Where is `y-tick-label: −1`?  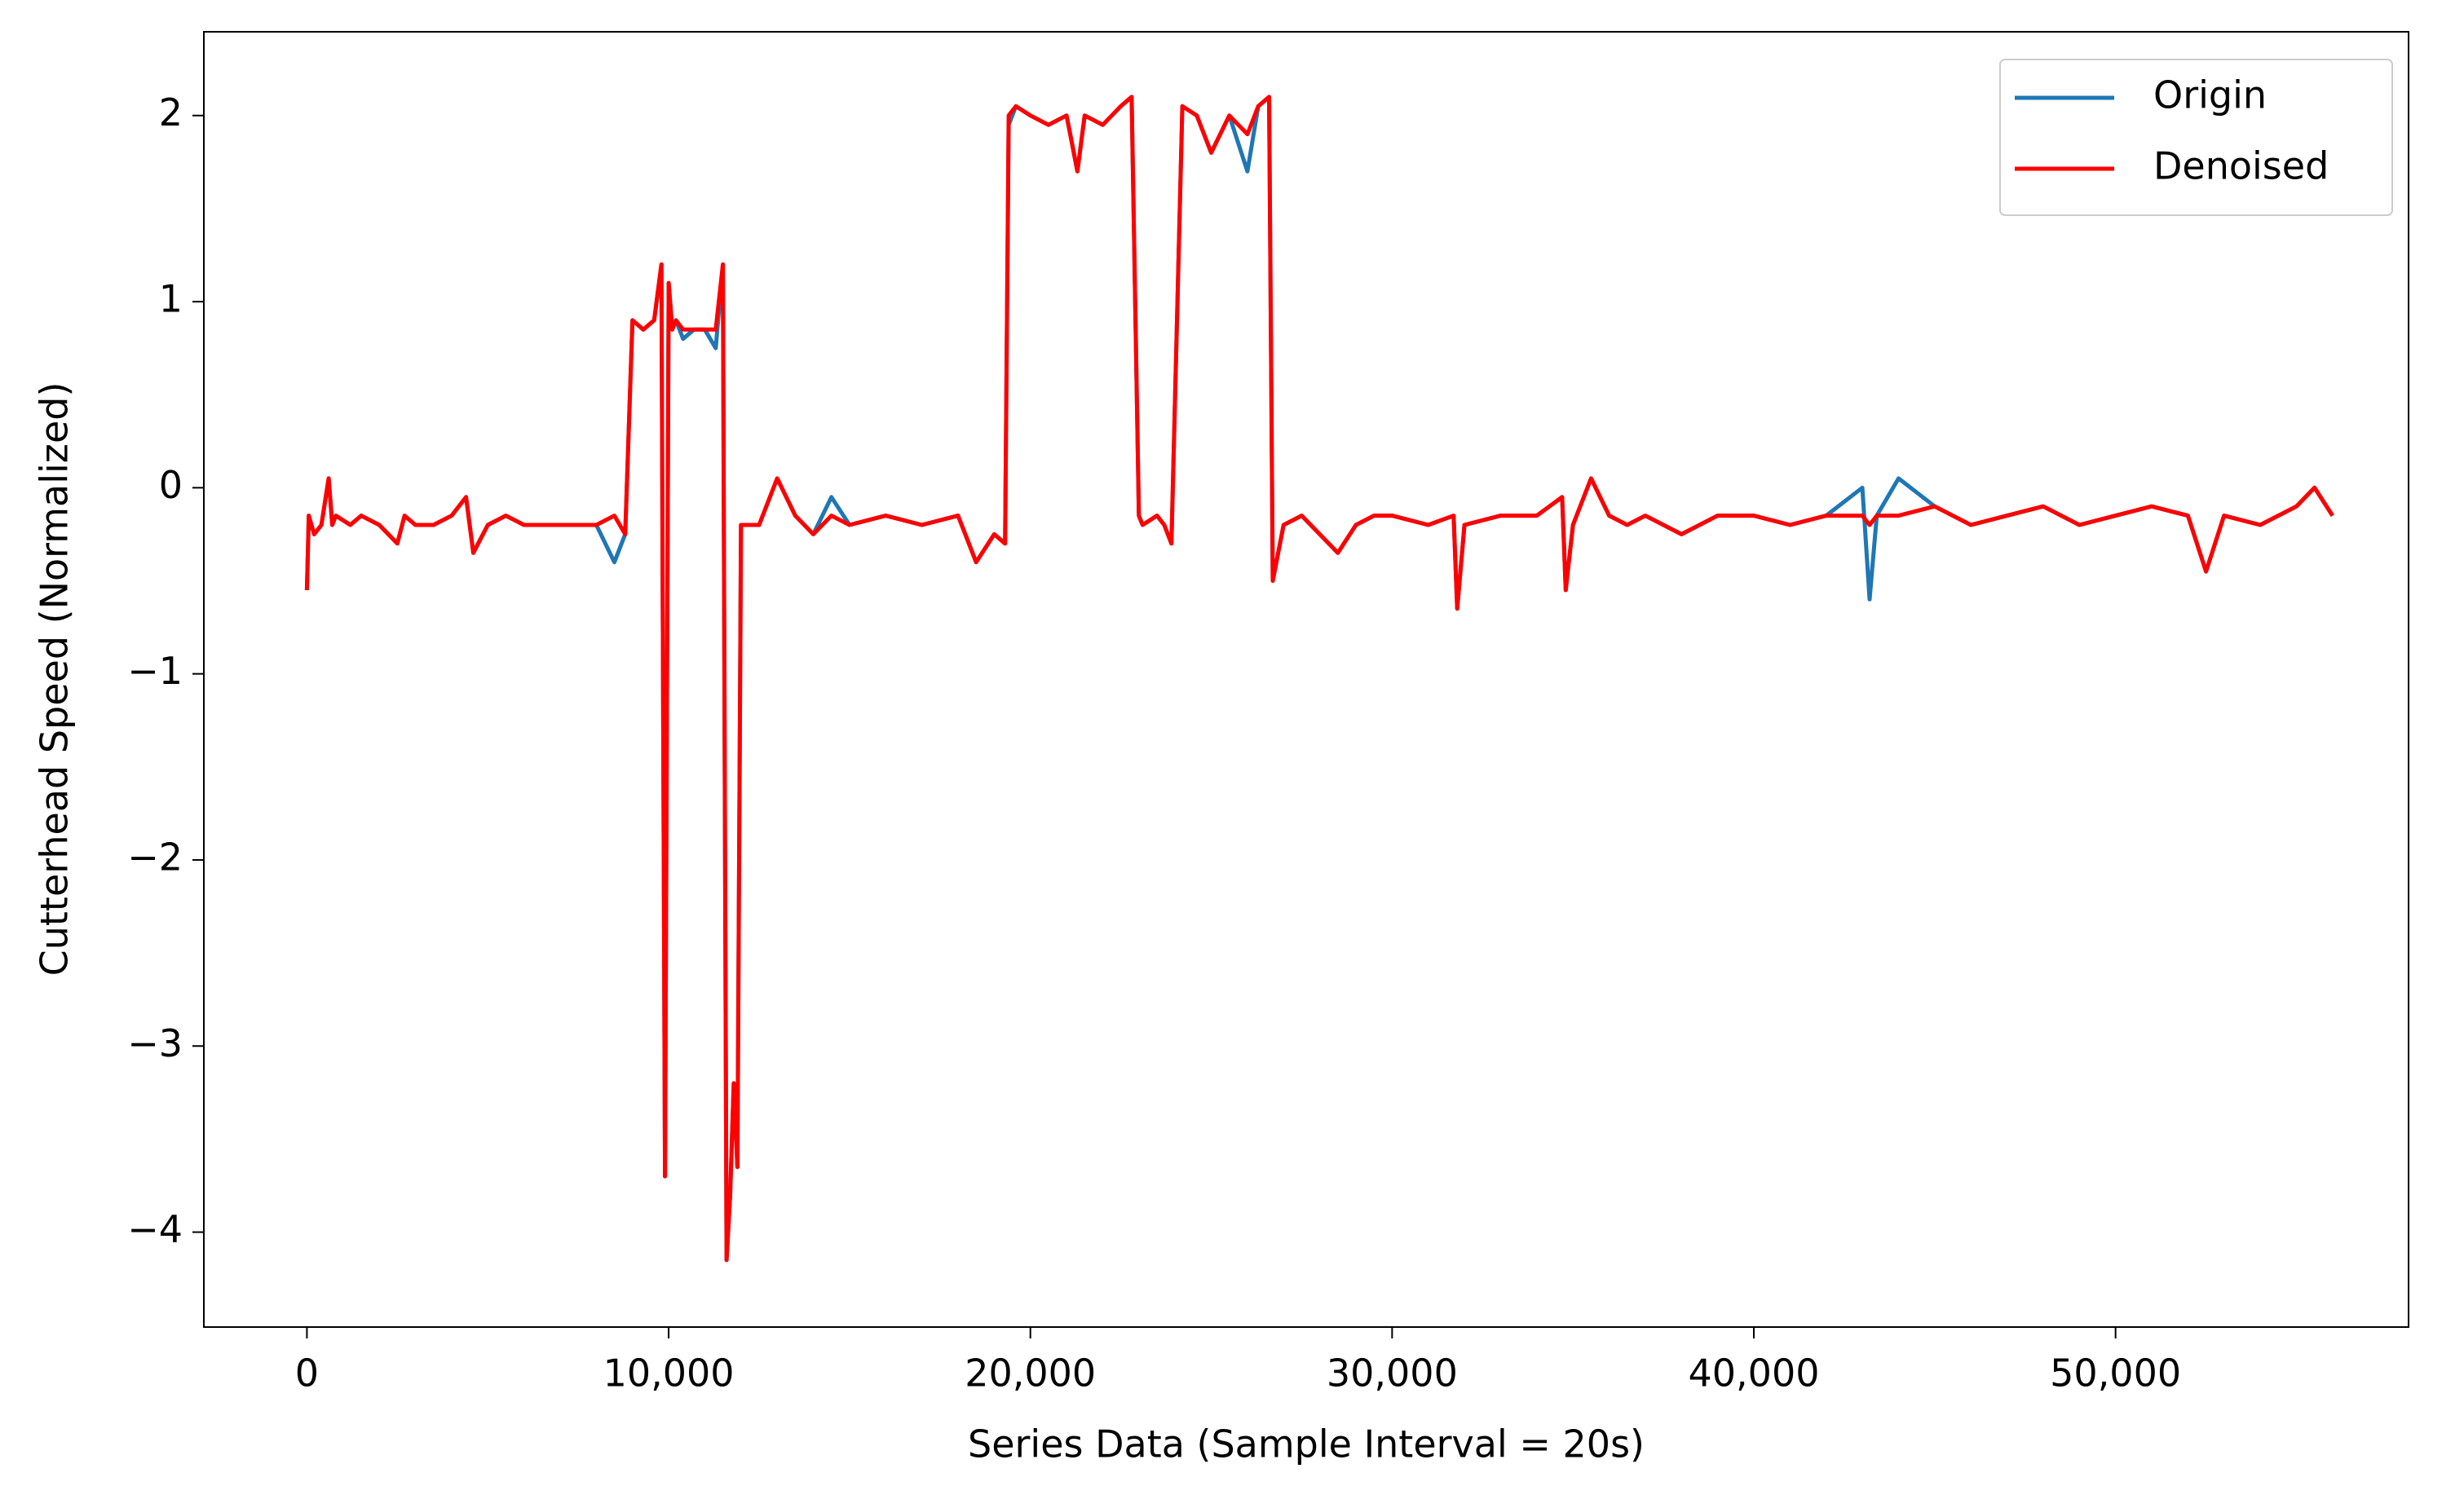
y-tick-label: −1 is located at coordinates (155, 671).